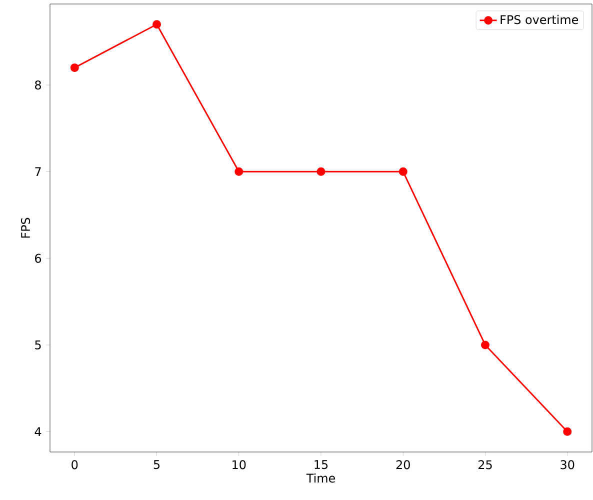 The width and height of the screenshot is (593, 500). I want to click on y-tick-label: 8, so click(38, 85).